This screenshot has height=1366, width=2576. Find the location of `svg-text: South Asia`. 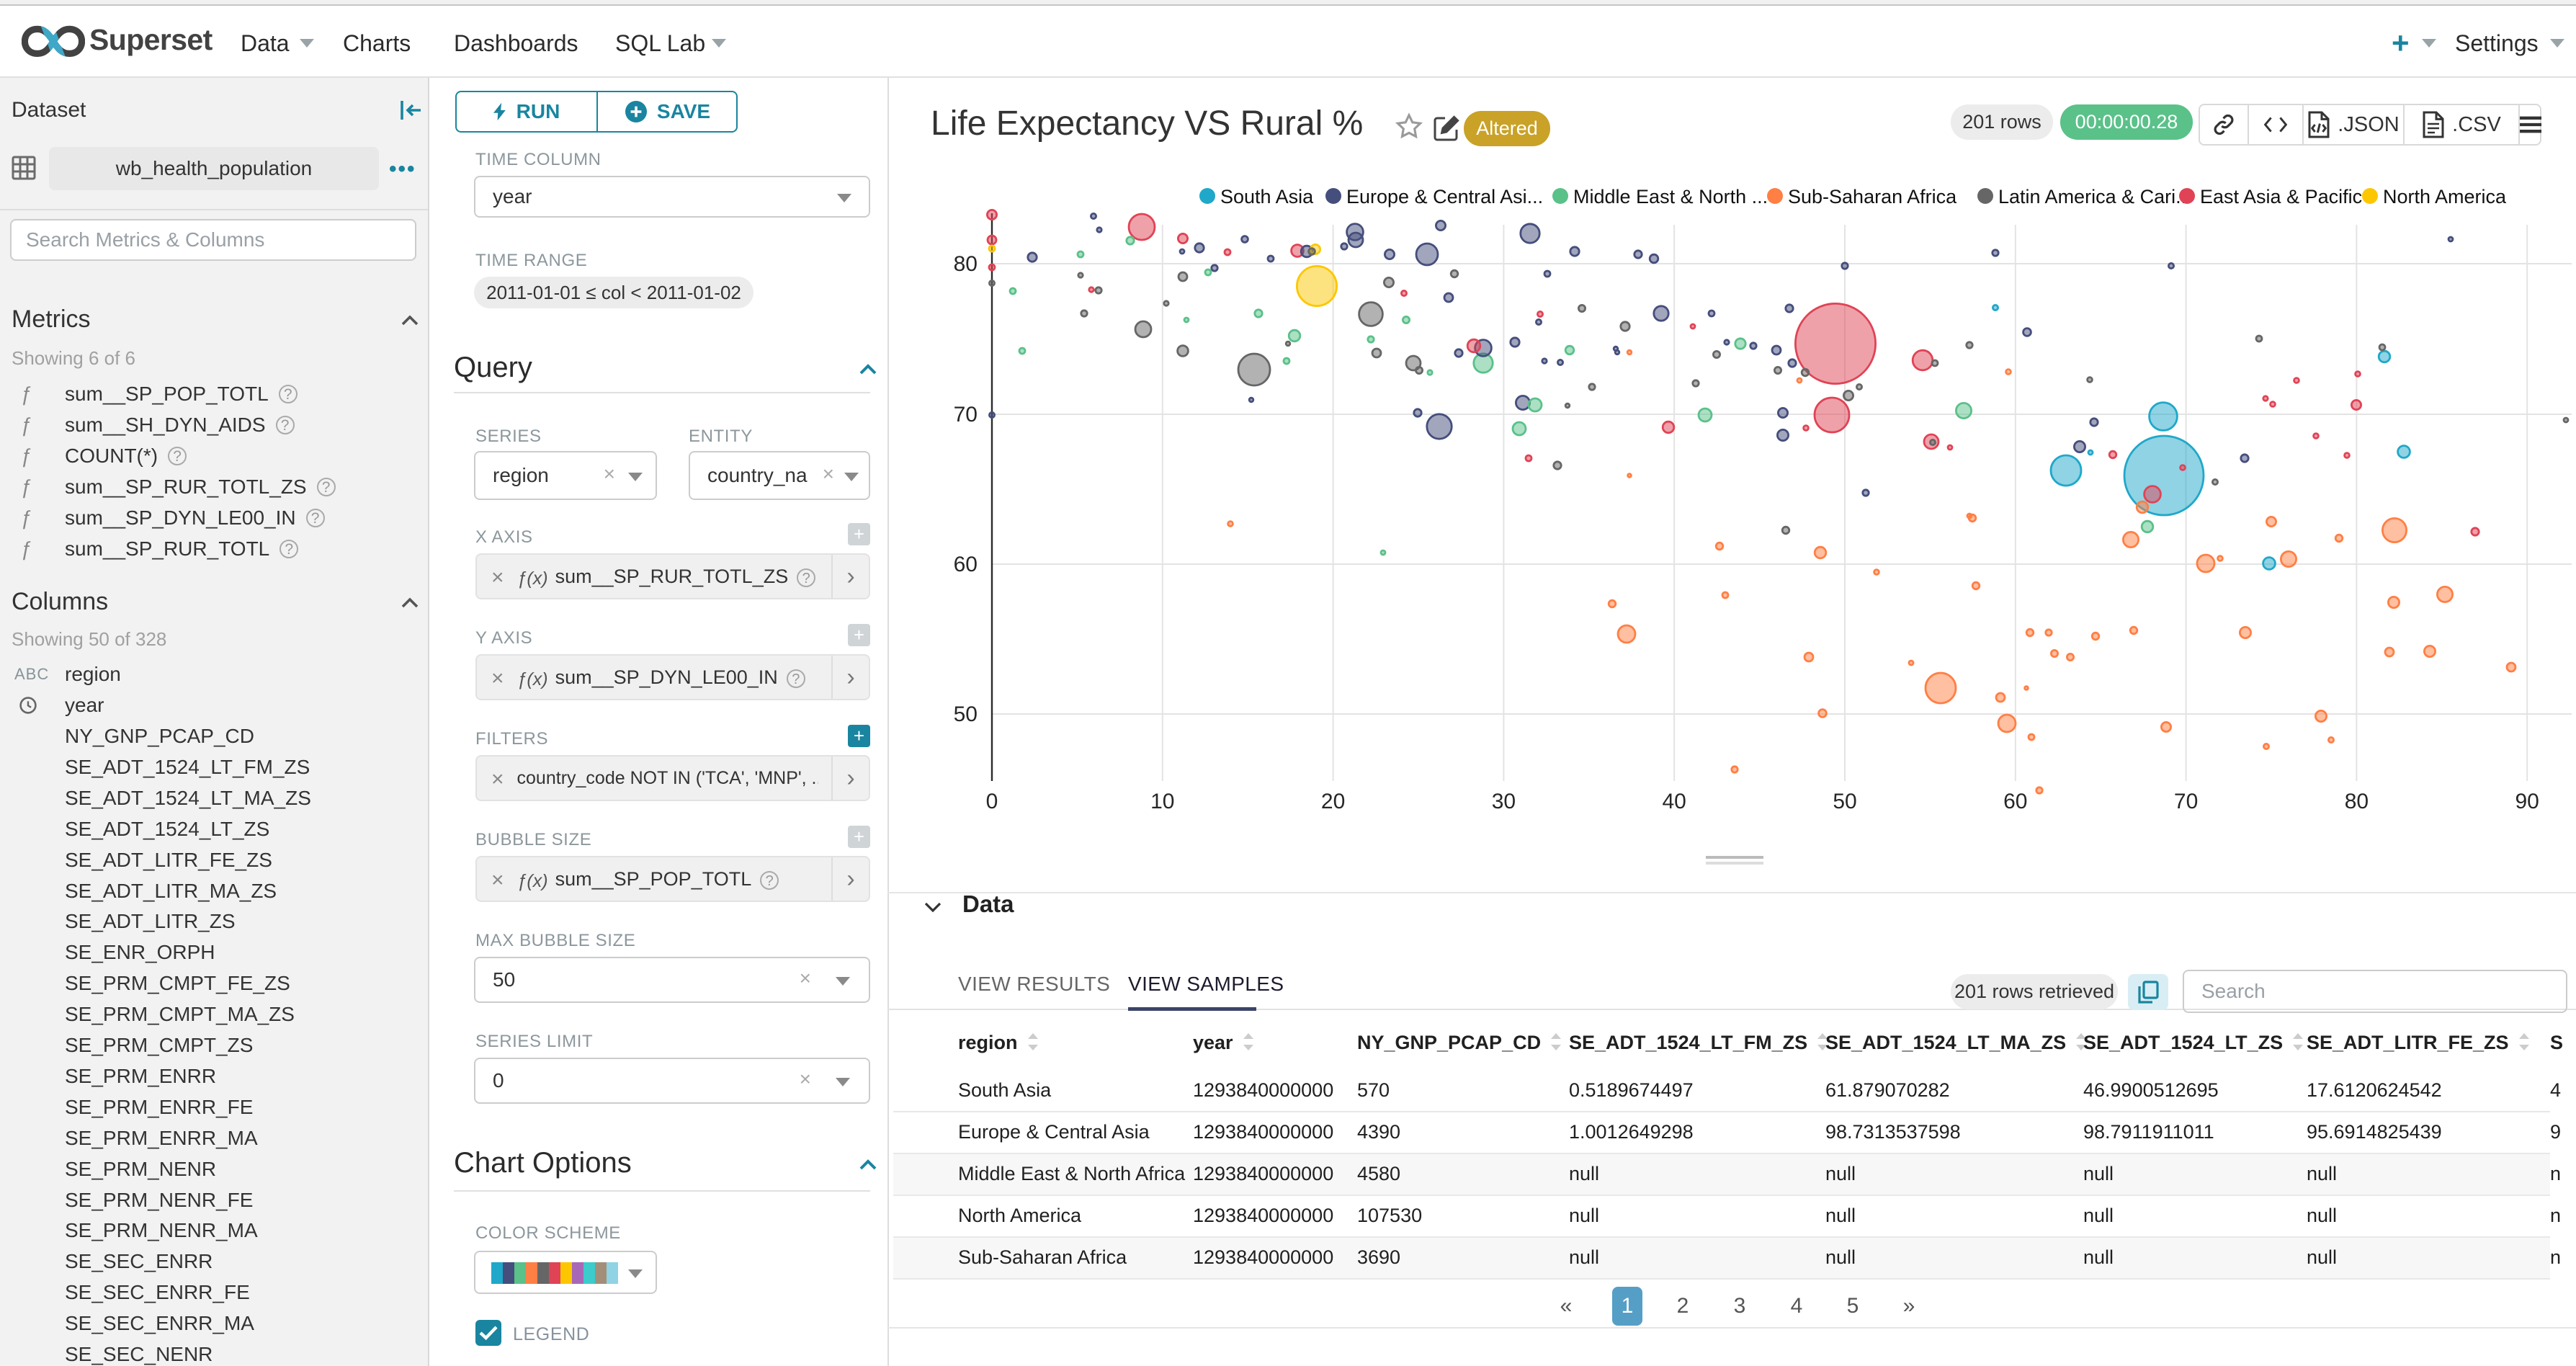

svg-text: South Asia is located at coordinates (1267, 196).